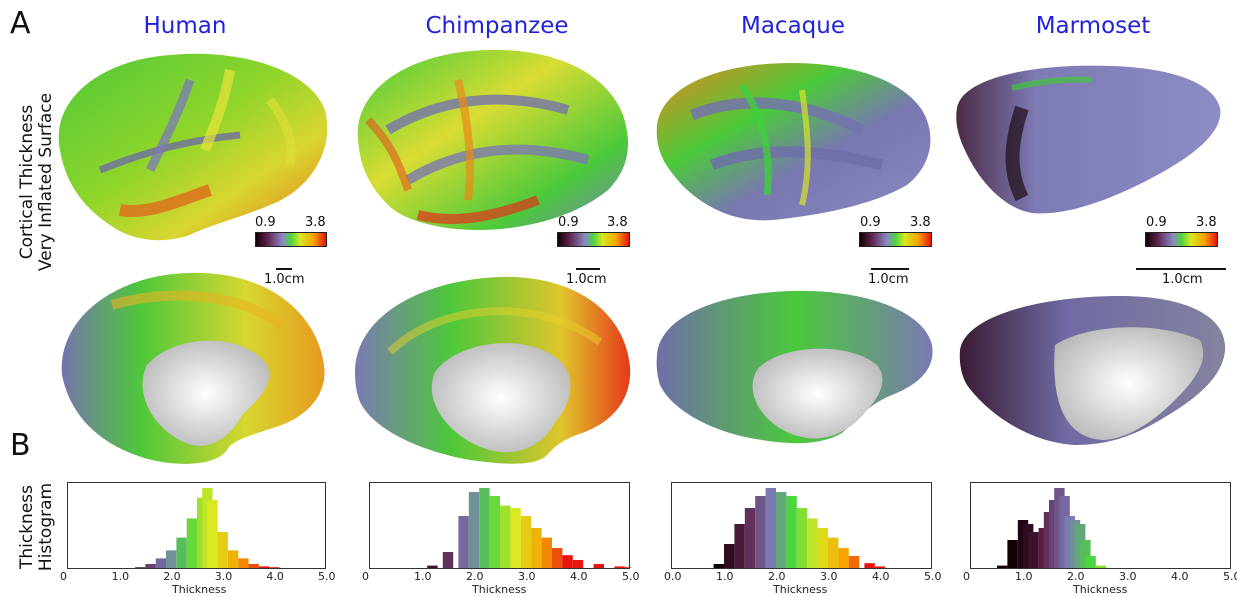 Image resolution: width=1237 pixels, height=597 pixels. I want to click on macaque-medial-surface, so click(794, 367).